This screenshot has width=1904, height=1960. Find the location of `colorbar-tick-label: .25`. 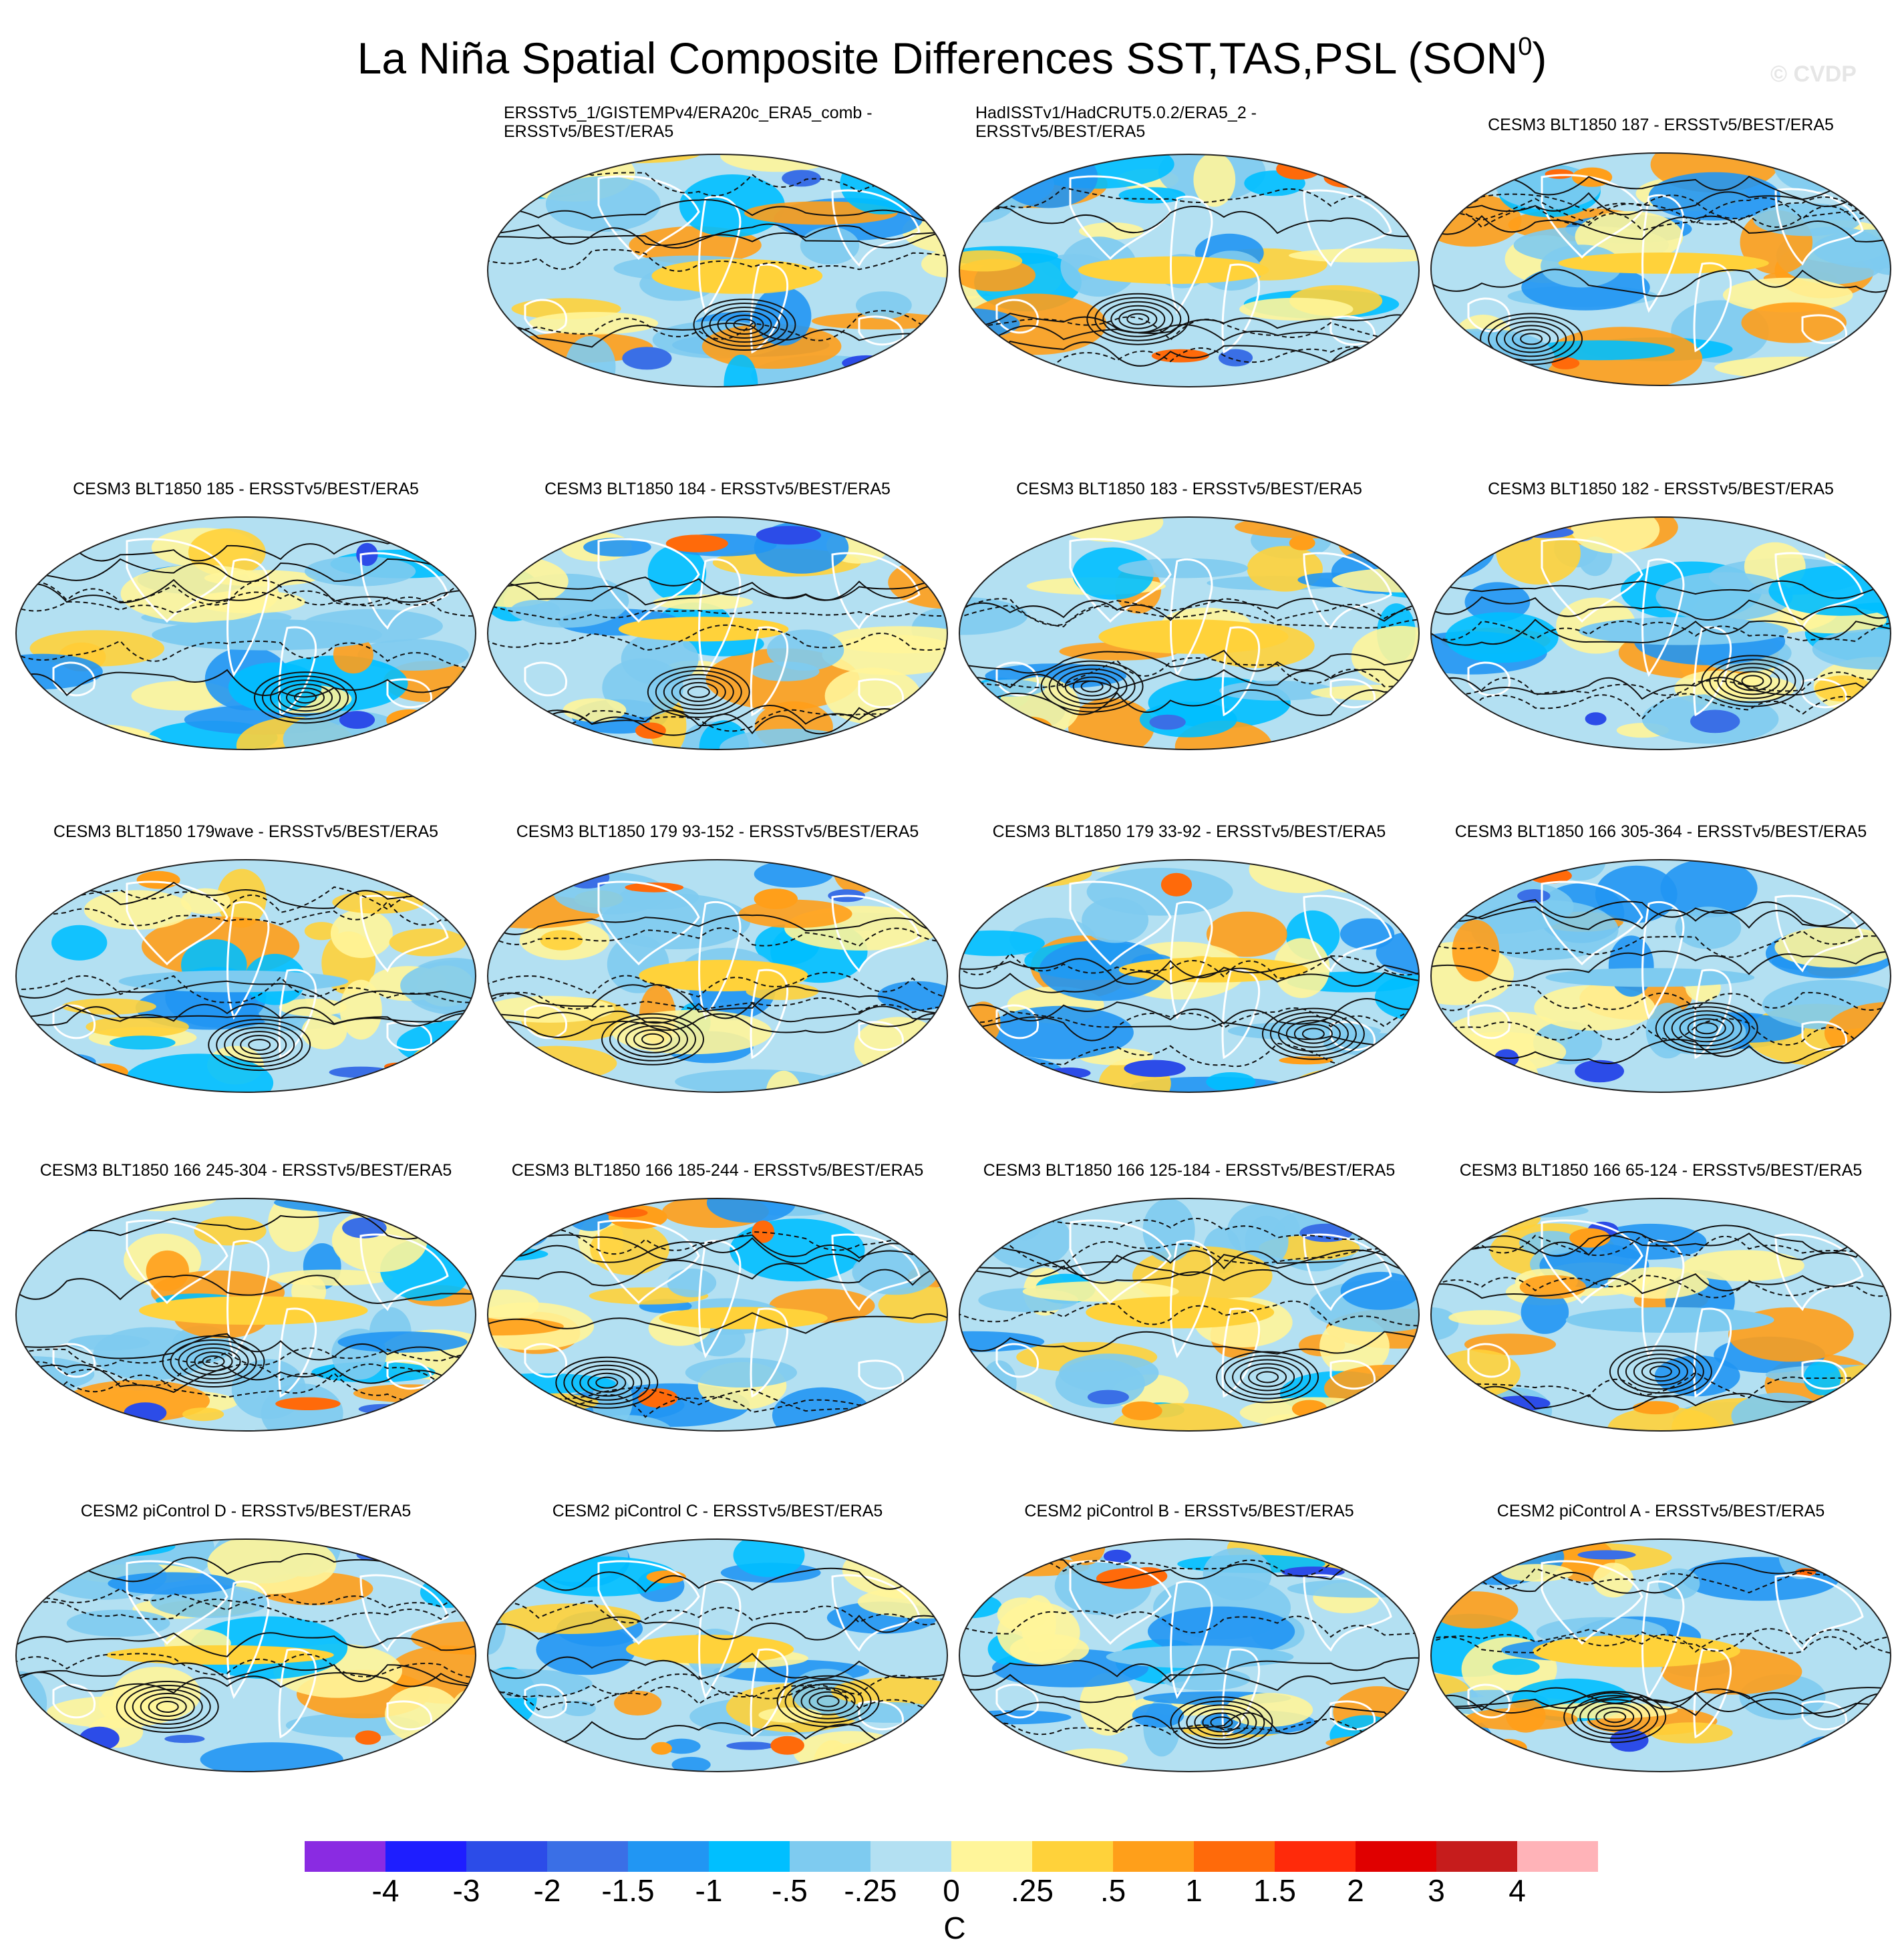

colorbar-tick-label: .25 is located at coordinates (1032, 1890).